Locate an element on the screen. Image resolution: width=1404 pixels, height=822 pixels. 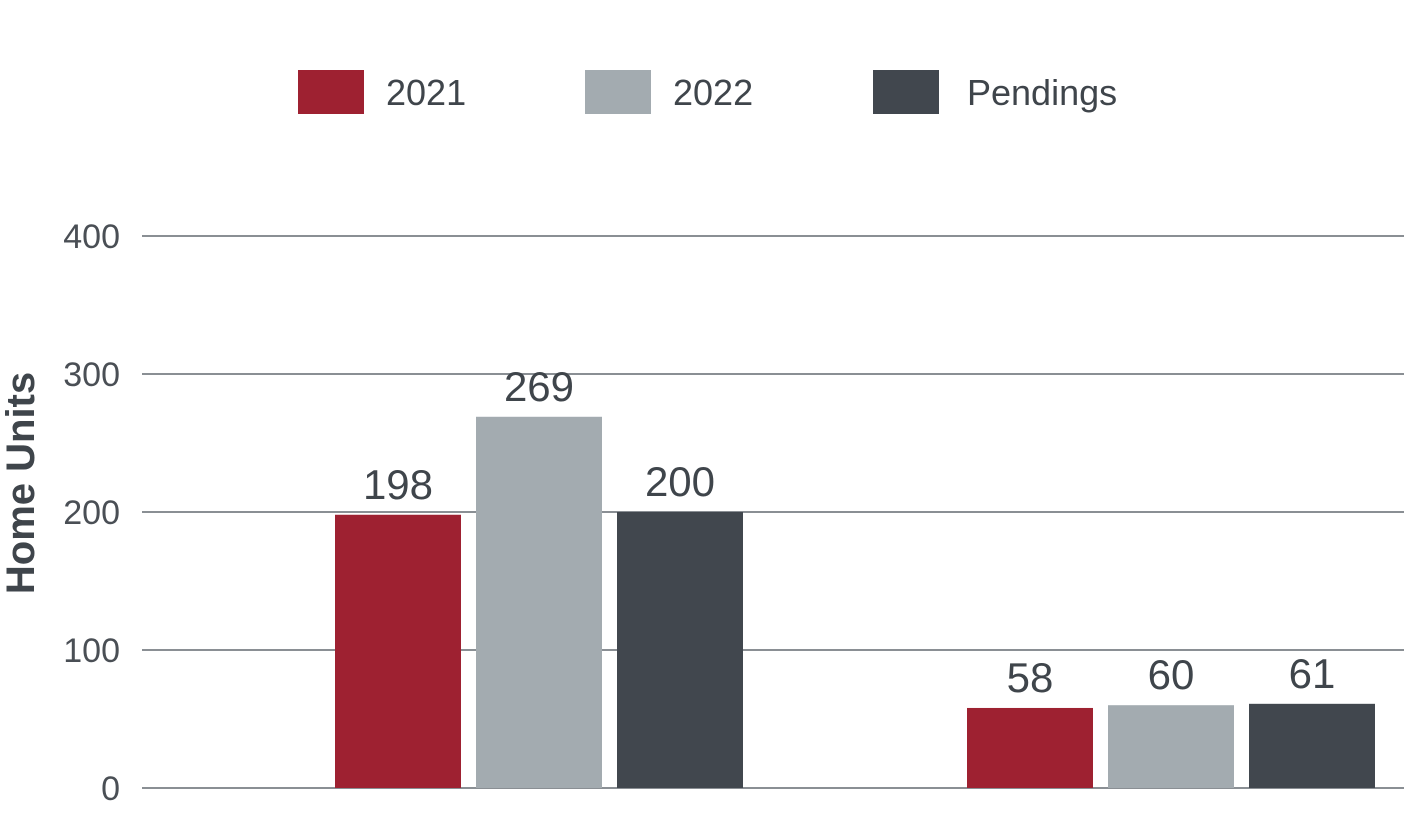
y-axis-title: Home Units is located at coordinates (21, 483).